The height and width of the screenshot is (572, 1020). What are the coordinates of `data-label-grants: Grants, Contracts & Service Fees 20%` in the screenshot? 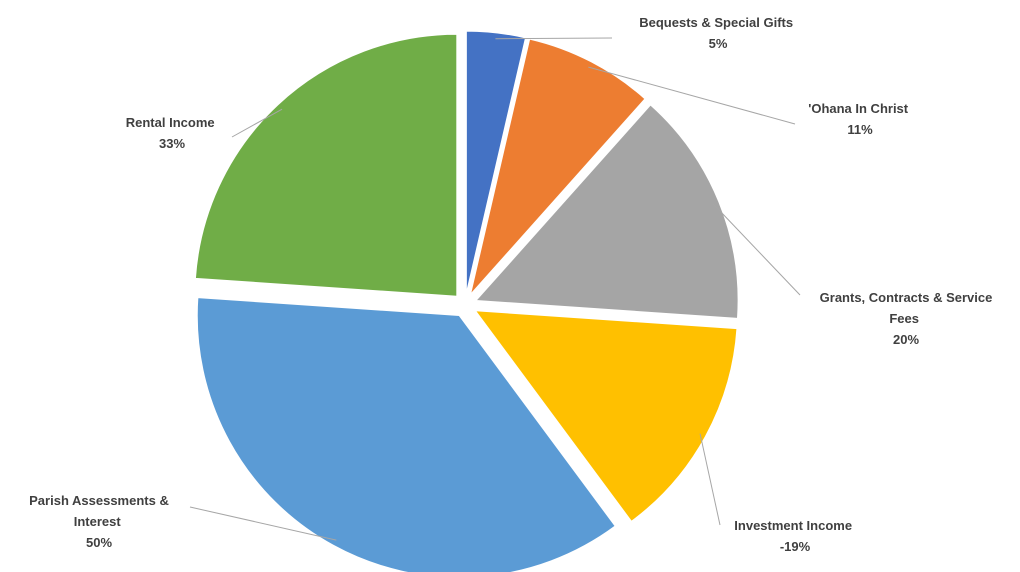 It's located at (906, 318).